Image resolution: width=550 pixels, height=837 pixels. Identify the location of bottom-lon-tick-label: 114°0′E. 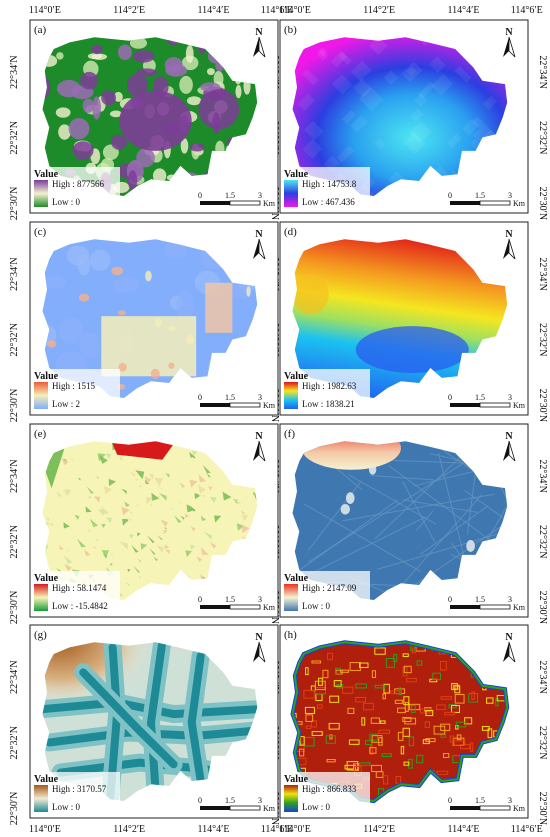
(295, 829).